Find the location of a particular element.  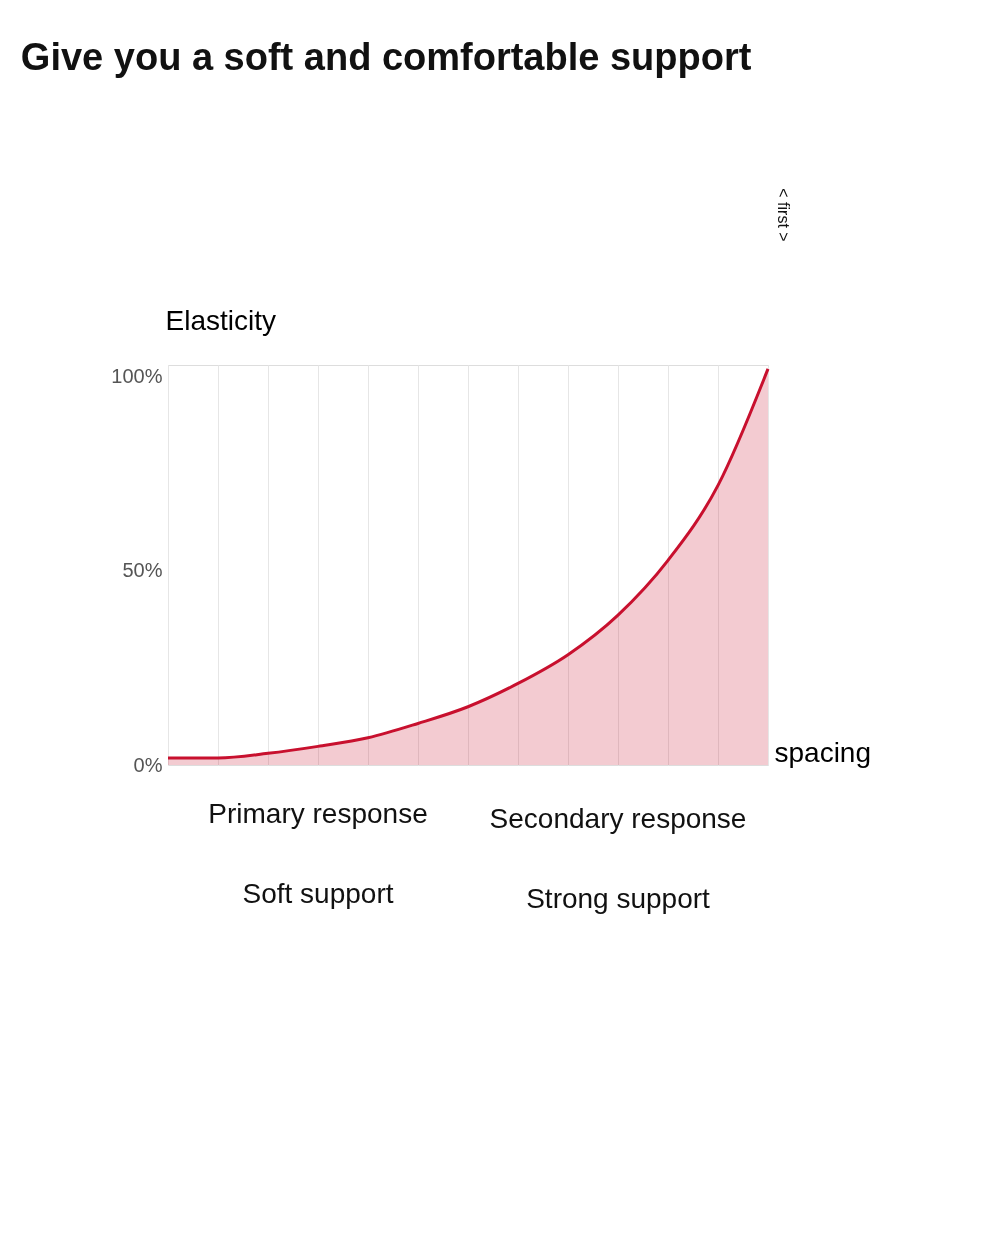

y-tick-label: 100% is located at coordinates (137, 376).